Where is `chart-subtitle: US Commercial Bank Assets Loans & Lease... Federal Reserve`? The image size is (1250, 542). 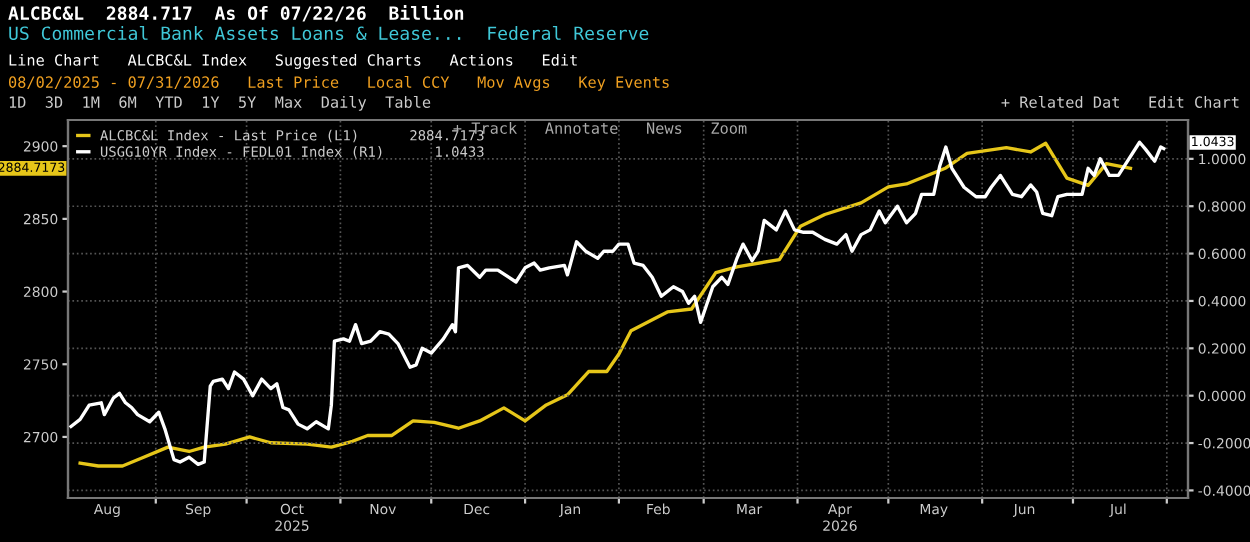 chart-subtitle: US Commercial Bank Assets Loans & Lease... Federal Reserve is located at coordinates (329, 33).